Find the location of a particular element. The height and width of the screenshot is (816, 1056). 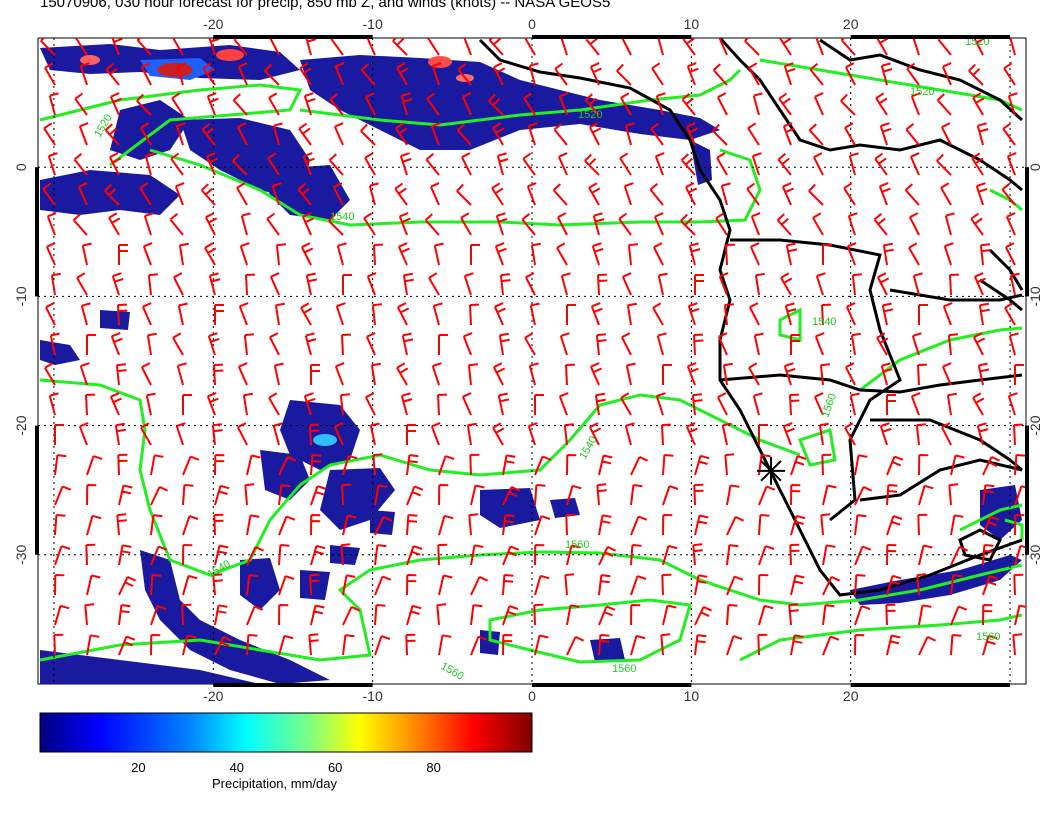

marker-stroke is located at coordinates (771, 471).